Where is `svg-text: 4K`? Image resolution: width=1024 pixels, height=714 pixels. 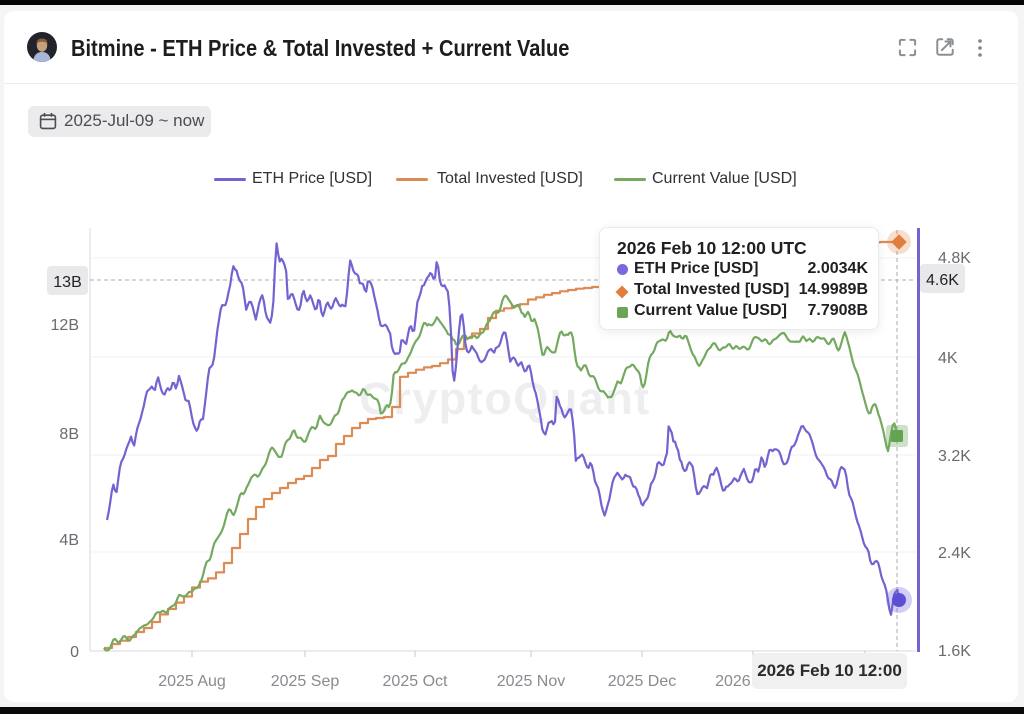
svg-text: 4K is located at coordinates (948, 358).